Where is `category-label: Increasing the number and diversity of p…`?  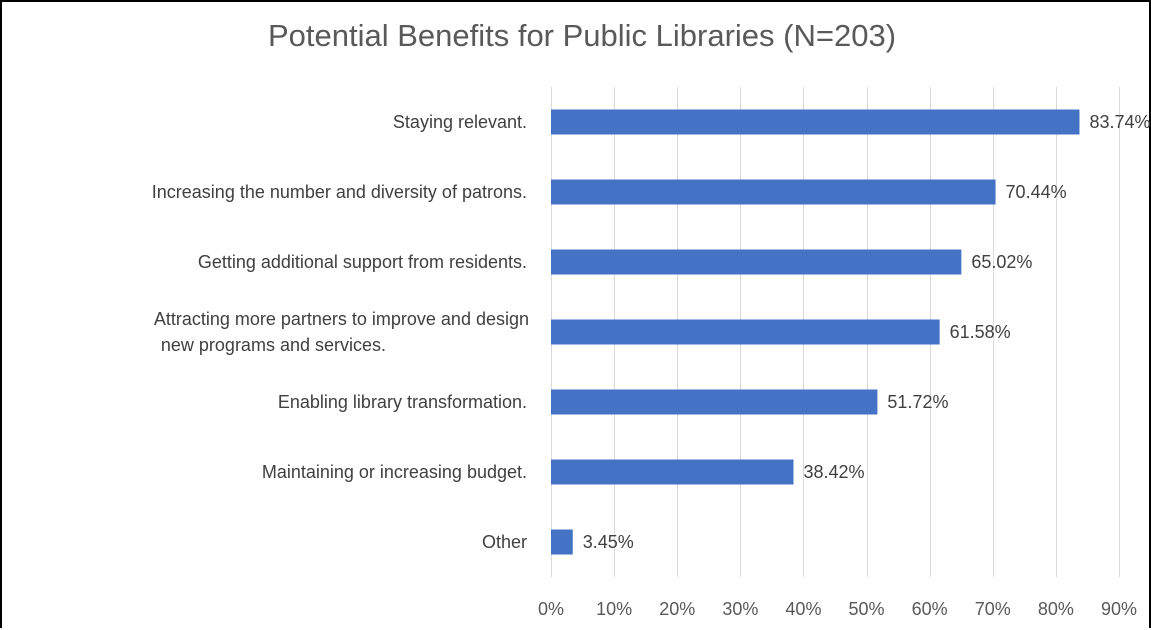
category-label: Increasing the number and diversity of p… is located at coordinates (339, 192).